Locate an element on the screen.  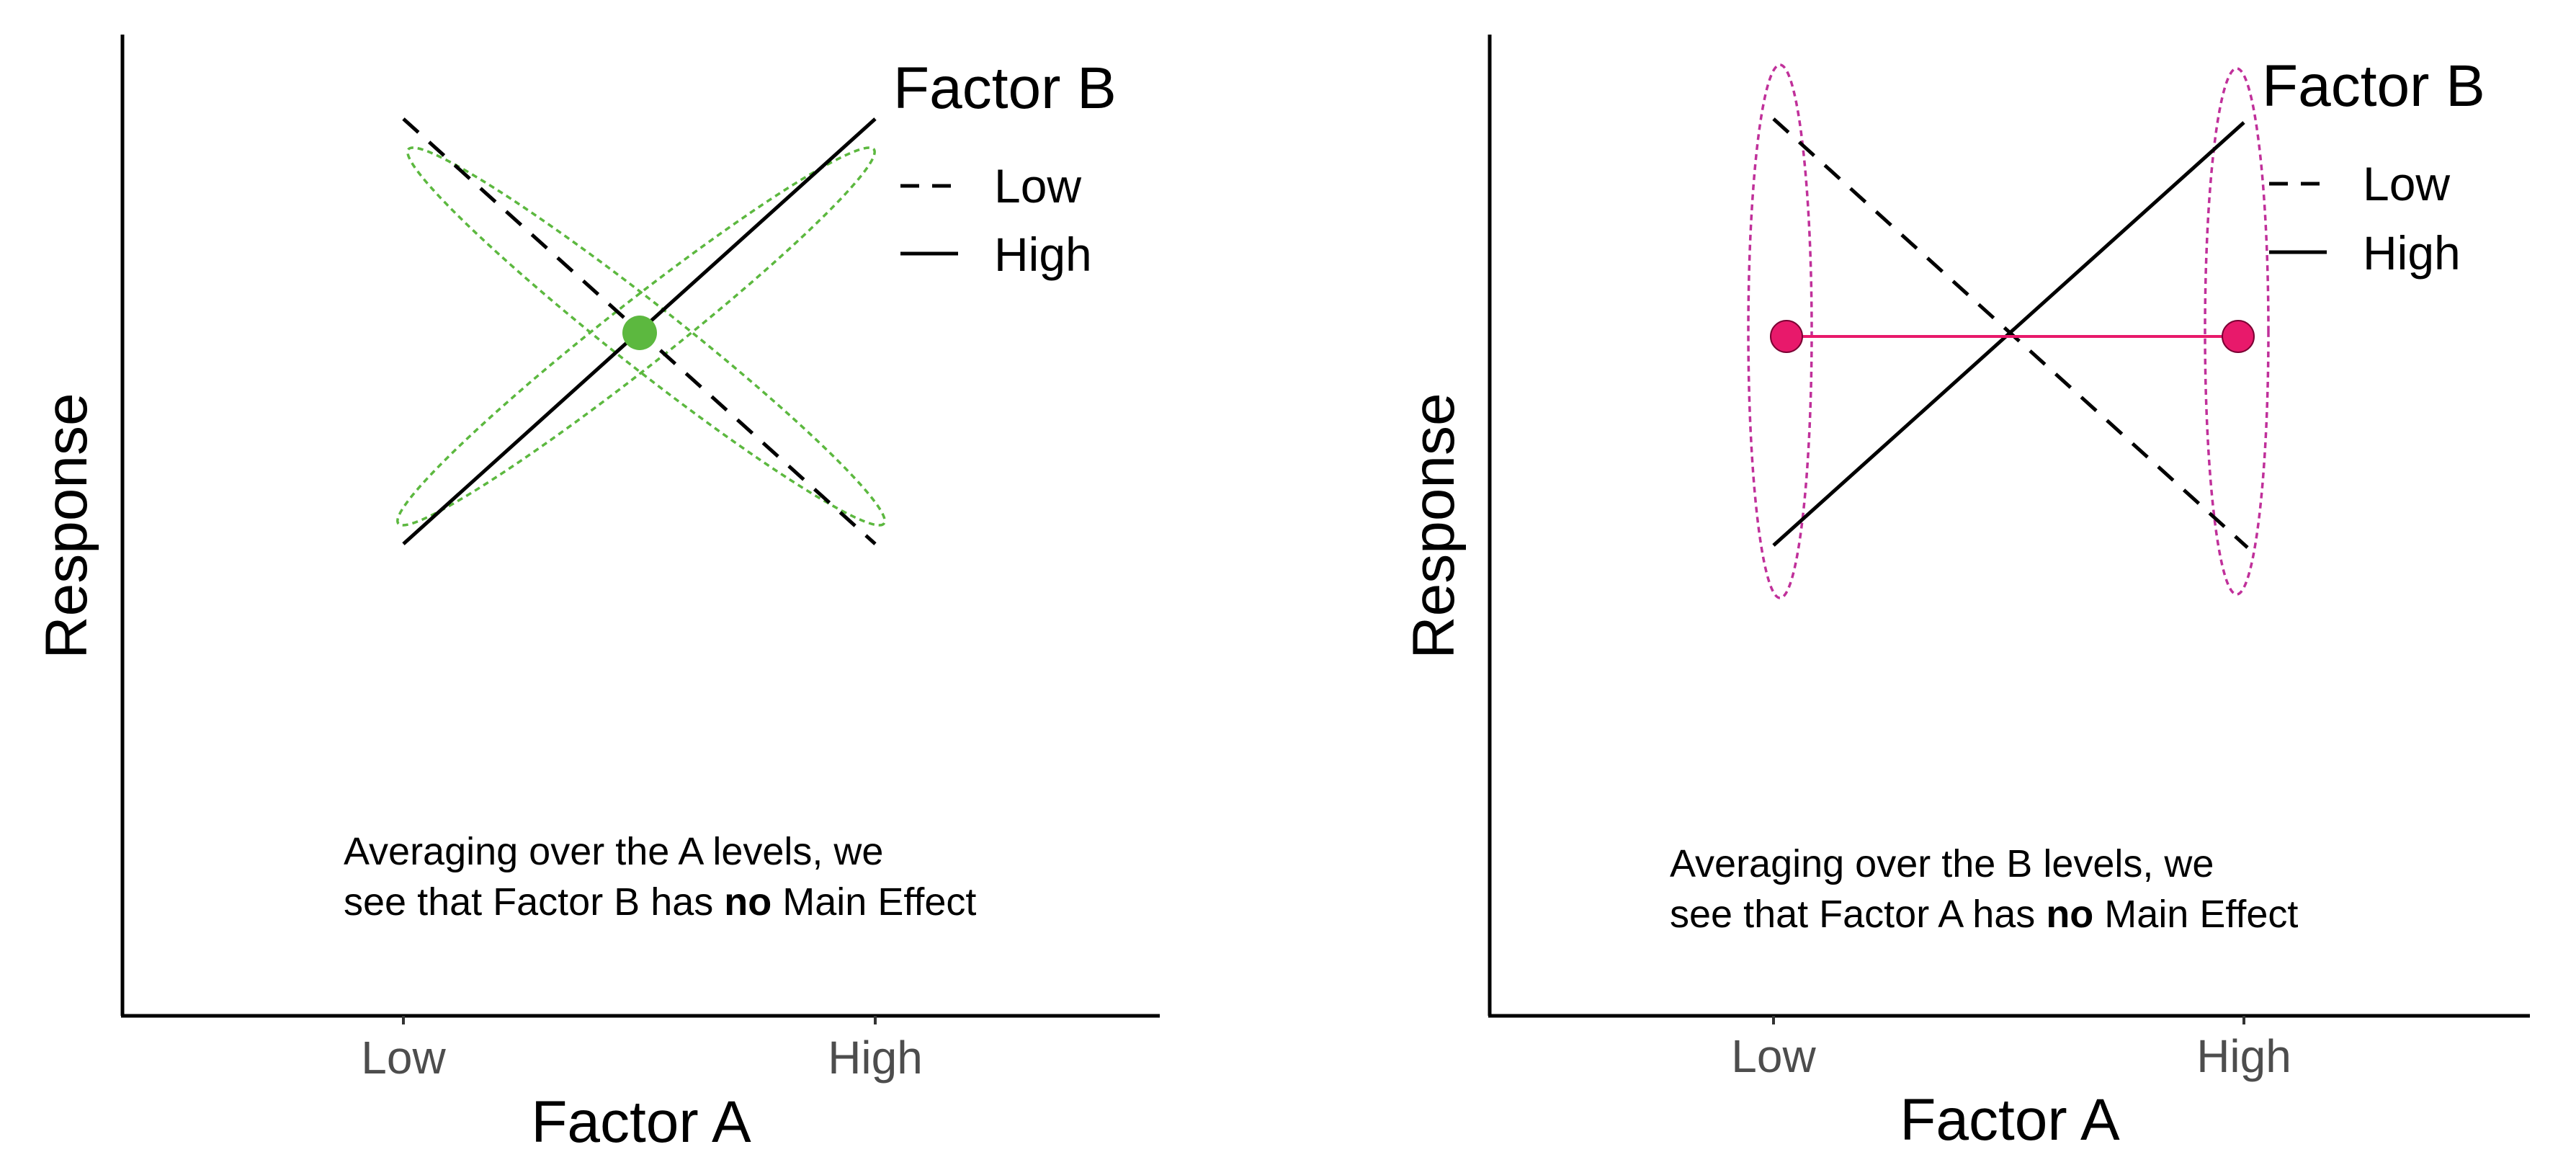
right-y-axis-title: Response is located at coordinates (1434, 525).